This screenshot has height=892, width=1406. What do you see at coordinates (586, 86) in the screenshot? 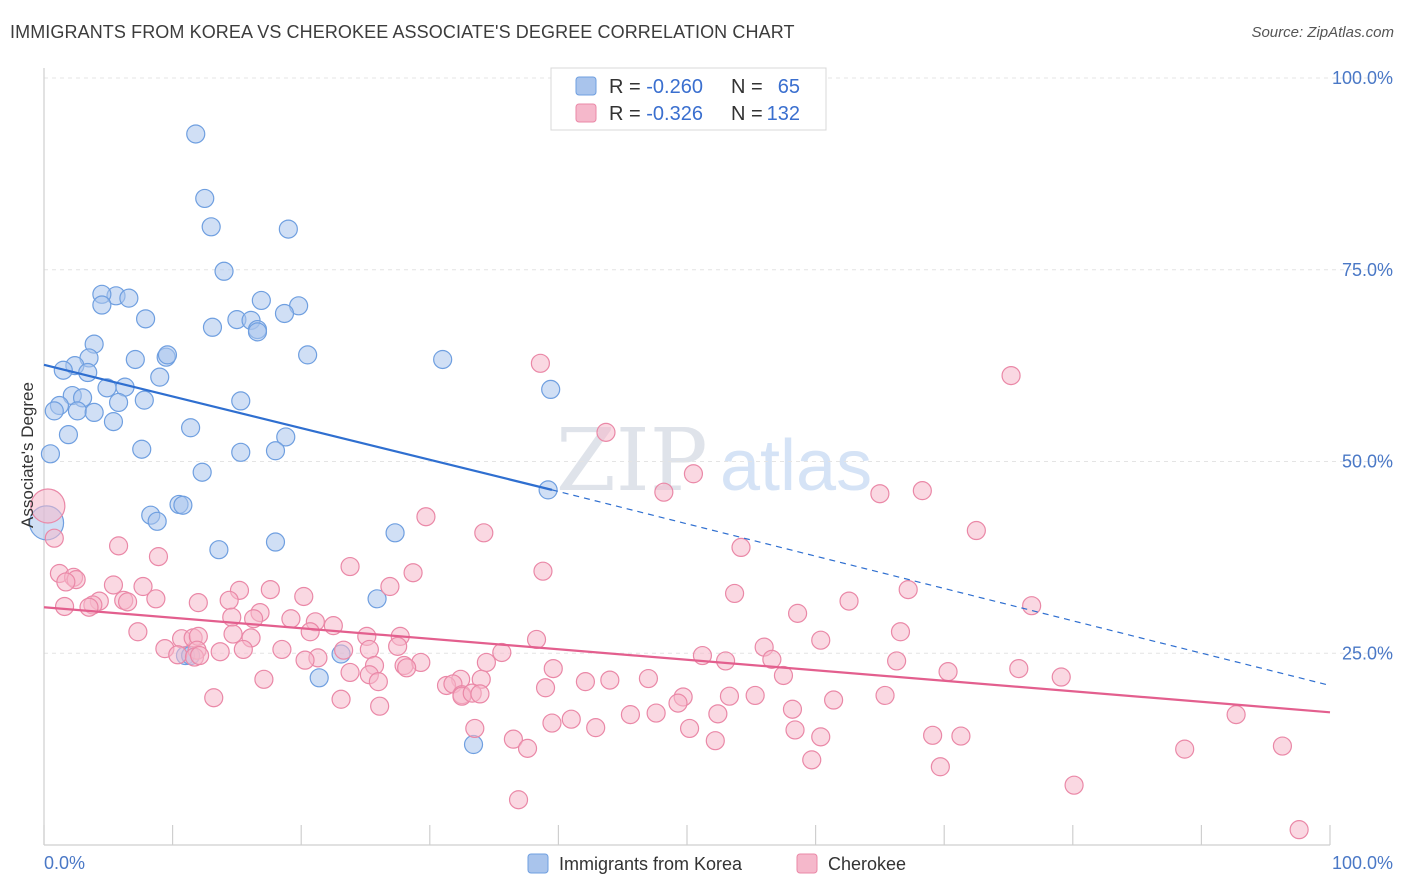
I see `legend-swatch-korea` at bounding box center [586, 86].